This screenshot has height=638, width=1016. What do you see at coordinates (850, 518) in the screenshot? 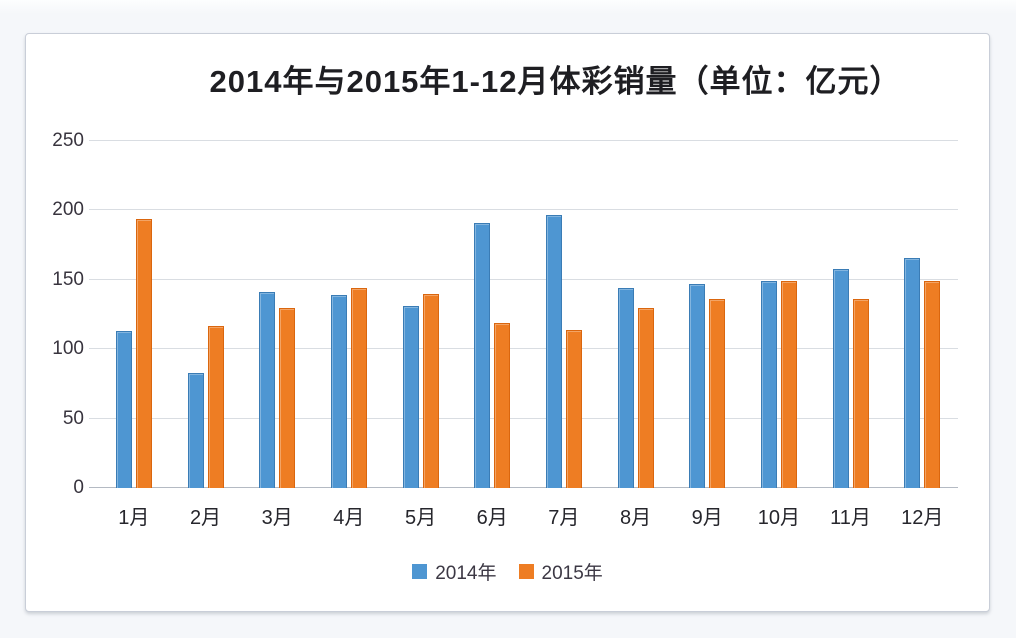
I see `x-axis-label-11月: 11月` at bounding box center [850, 518].